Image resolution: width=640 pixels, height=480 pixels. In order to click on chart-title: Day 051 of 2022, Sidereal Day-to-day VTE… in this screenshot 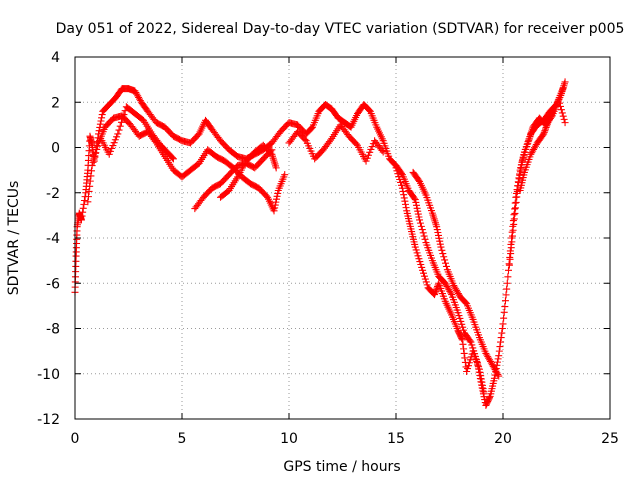, I will do `click(340, 29)`.